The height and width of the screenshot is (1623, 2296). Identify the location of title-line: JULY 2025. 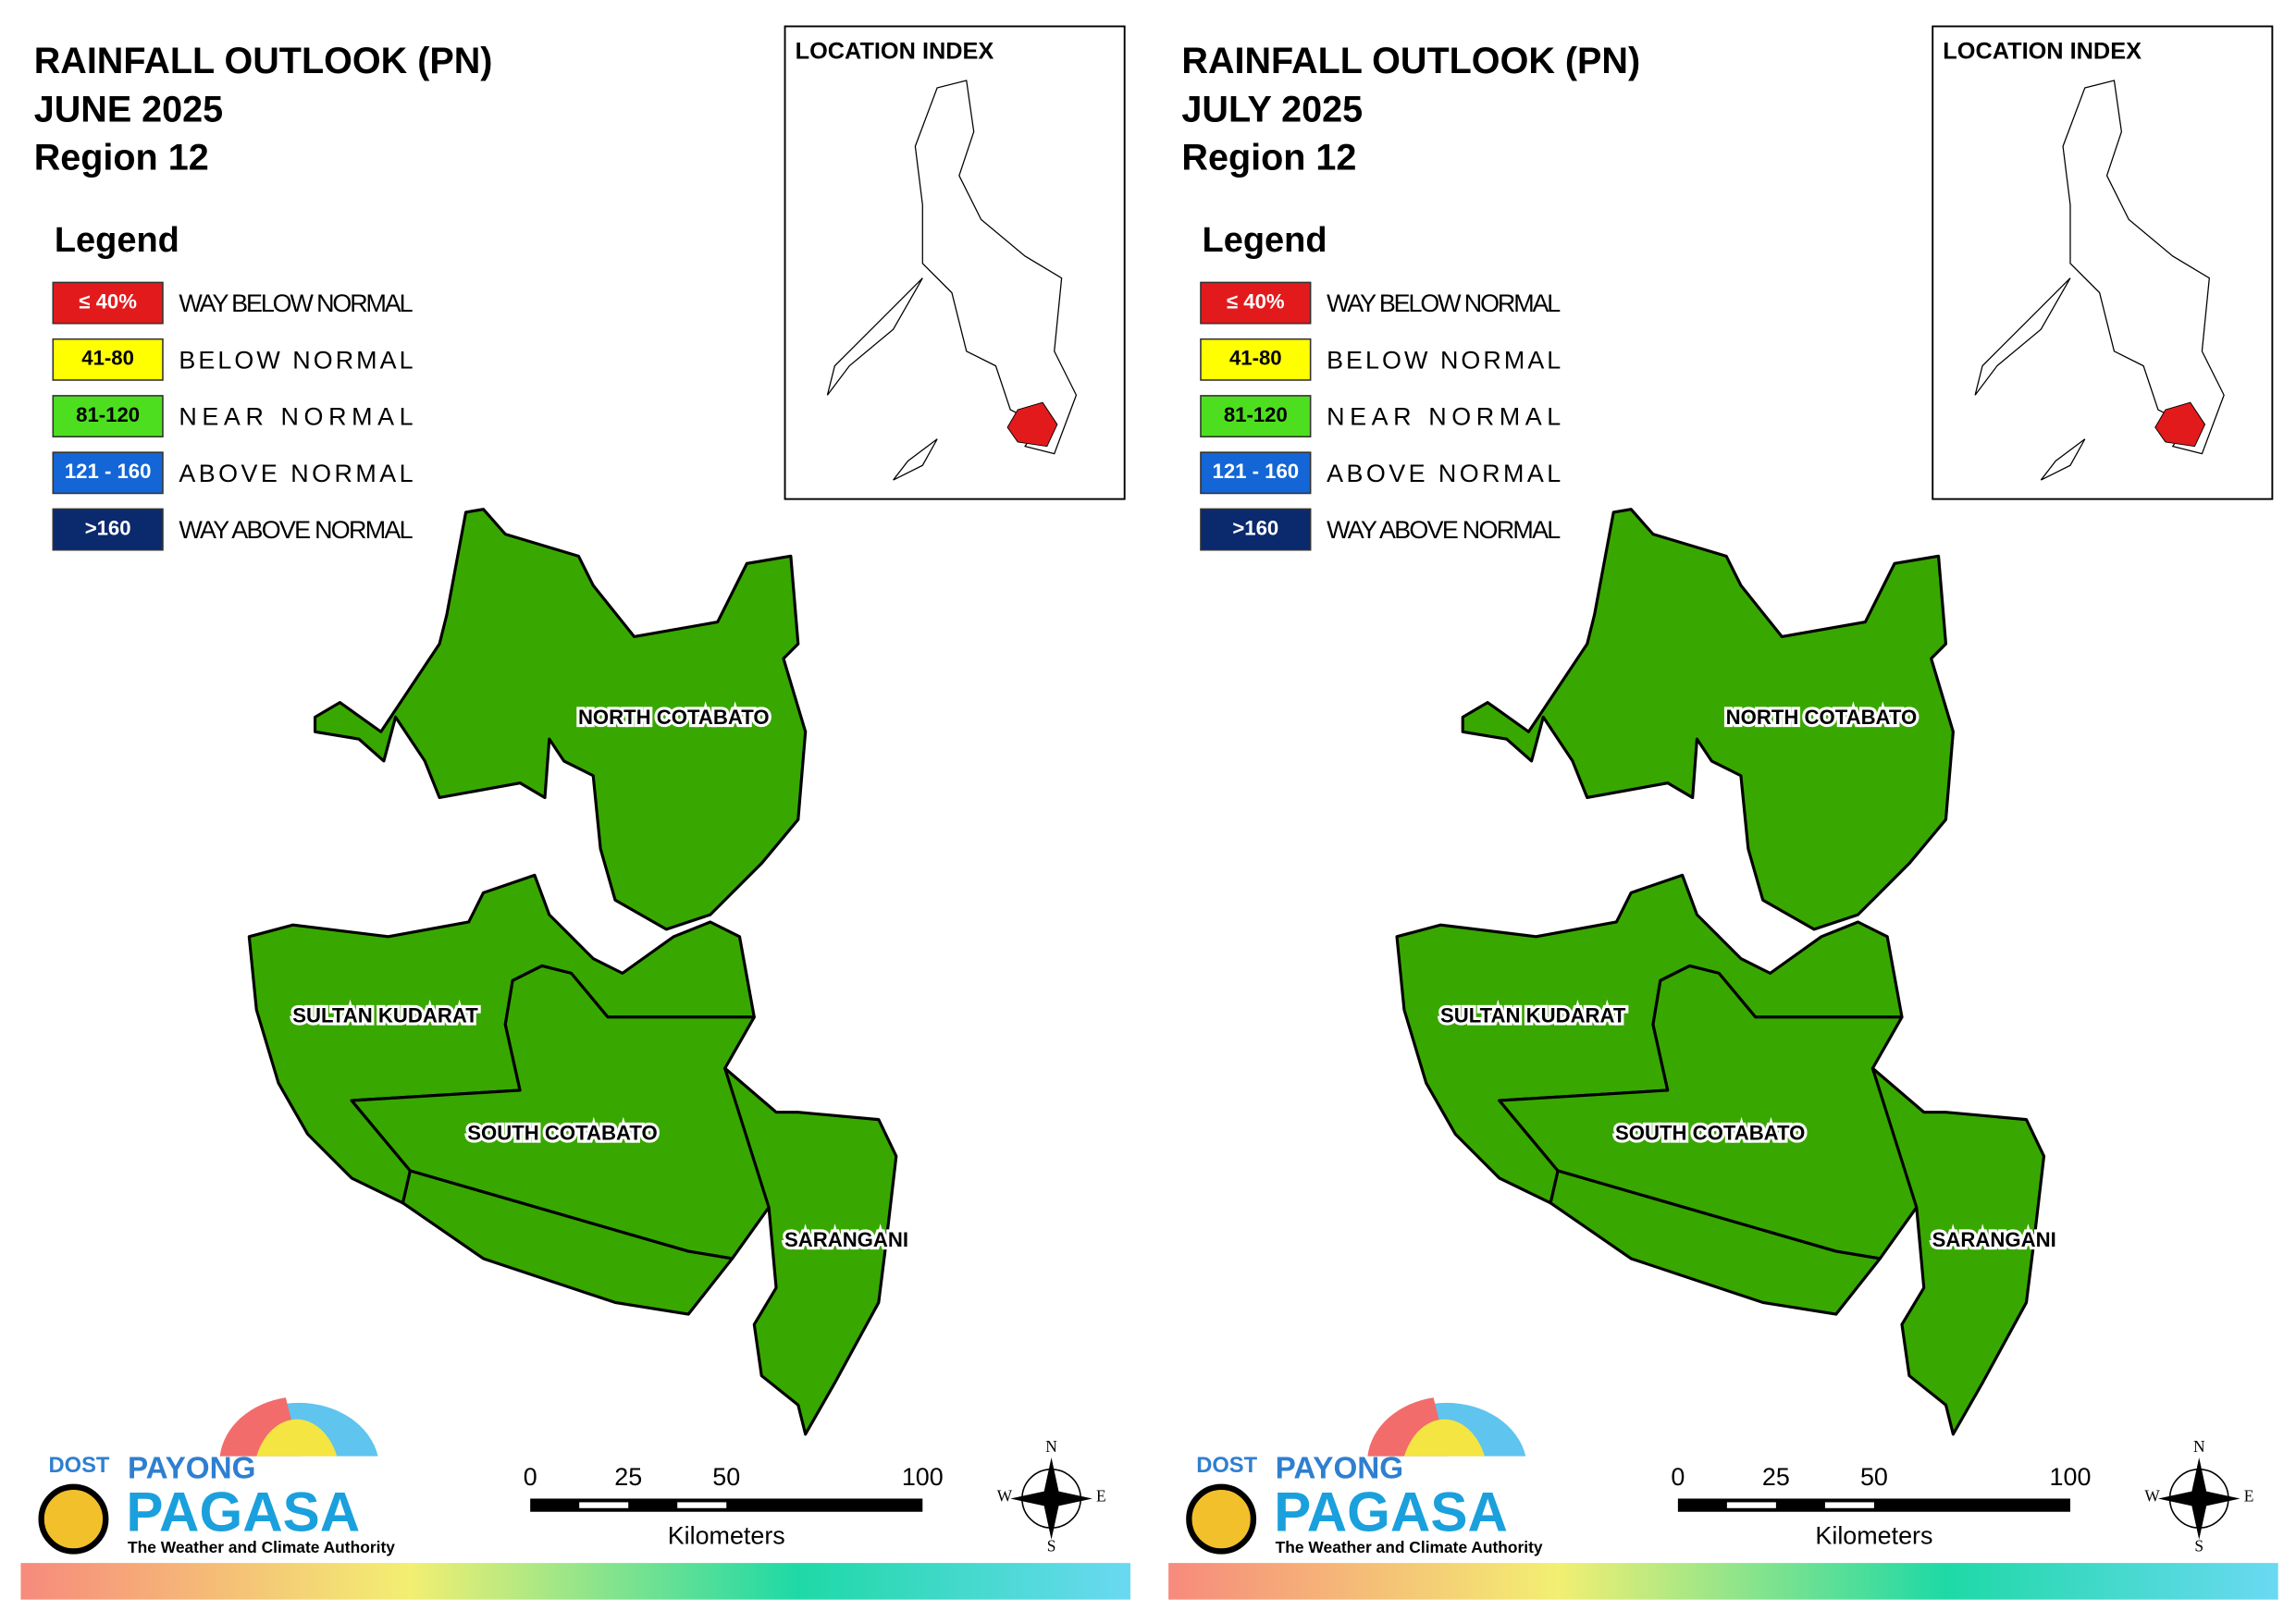
(1272, 109).